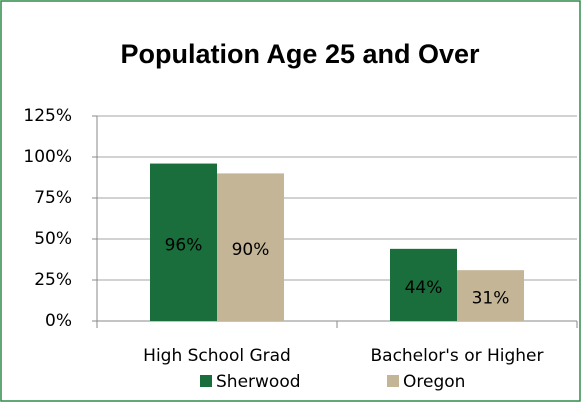 Image resolution: width=581 pixels, height=402 pixels. What do you see at coordinates (53, 239) in the screenshot?
I see `y-tick-label: 50%` at bounding box center [53, 239].